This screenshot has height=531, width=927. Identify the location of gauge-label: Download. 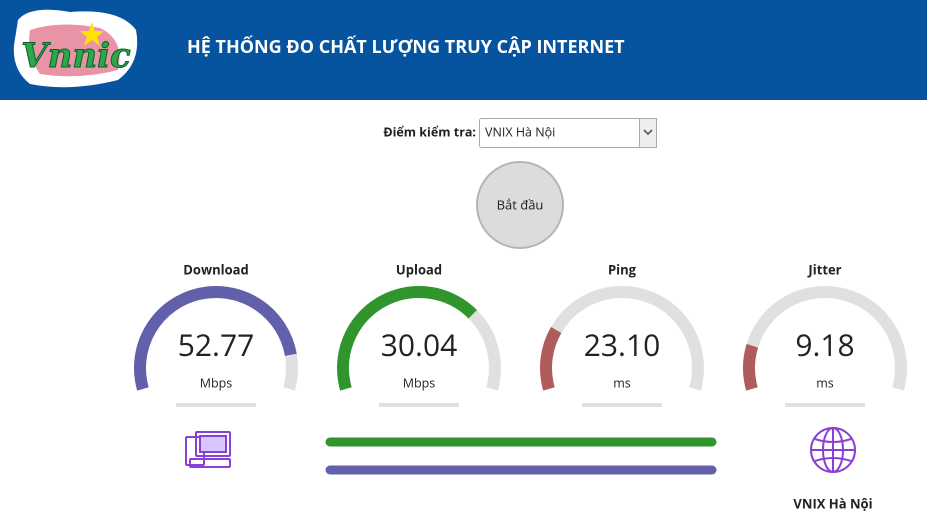
(215, 269).